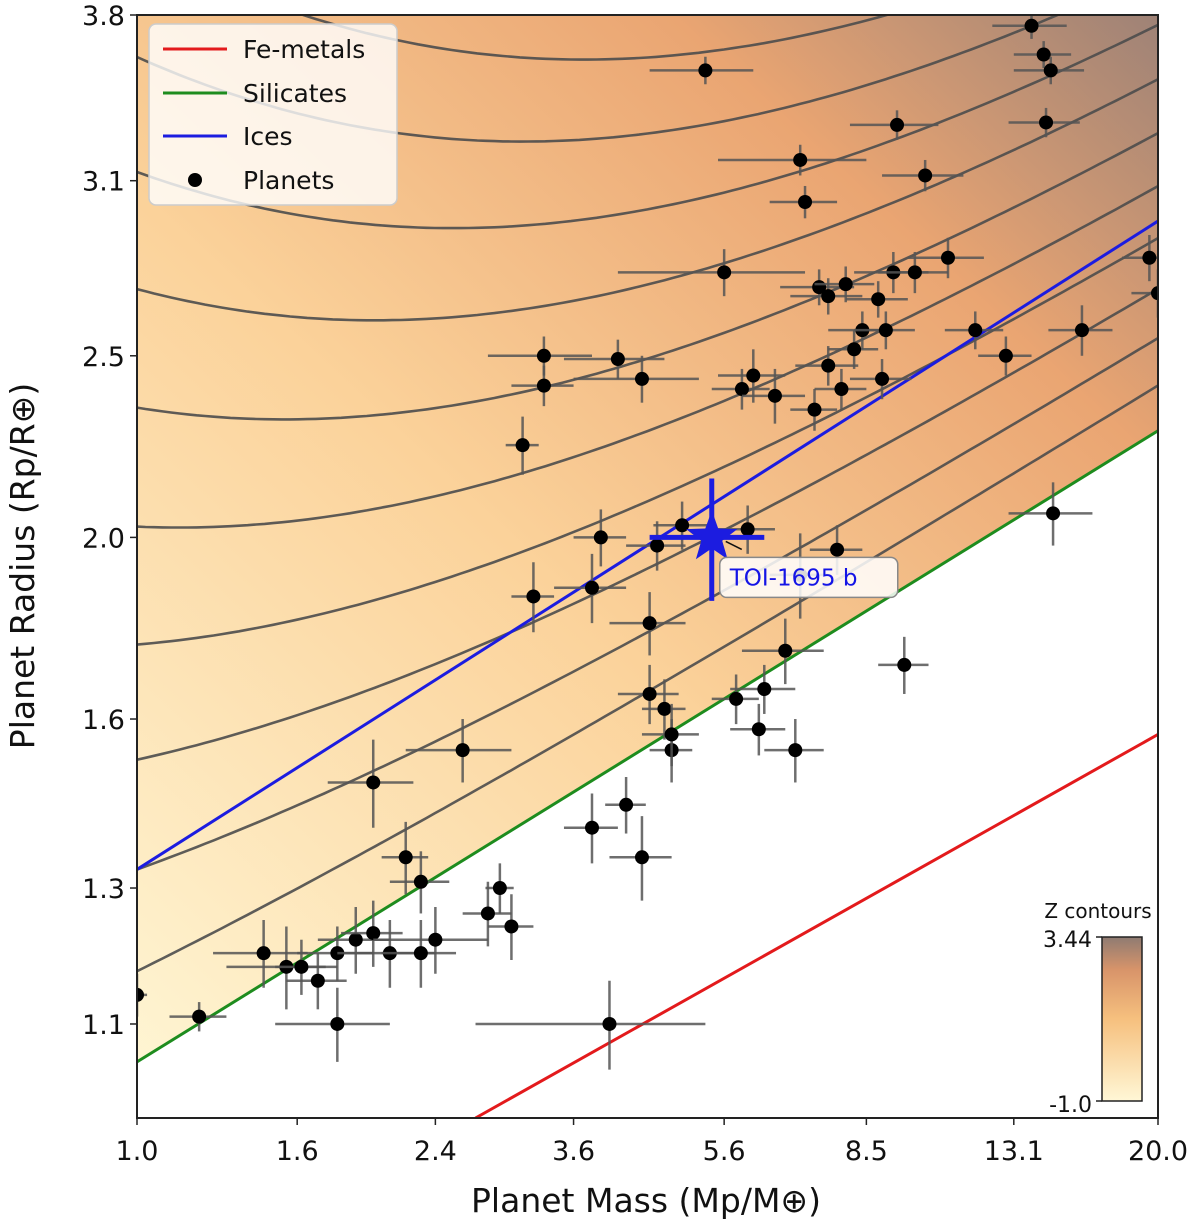 The width and height of the screenshot is (1200, 1227). I want to click on legend-planets-marker, so click(195, 180).